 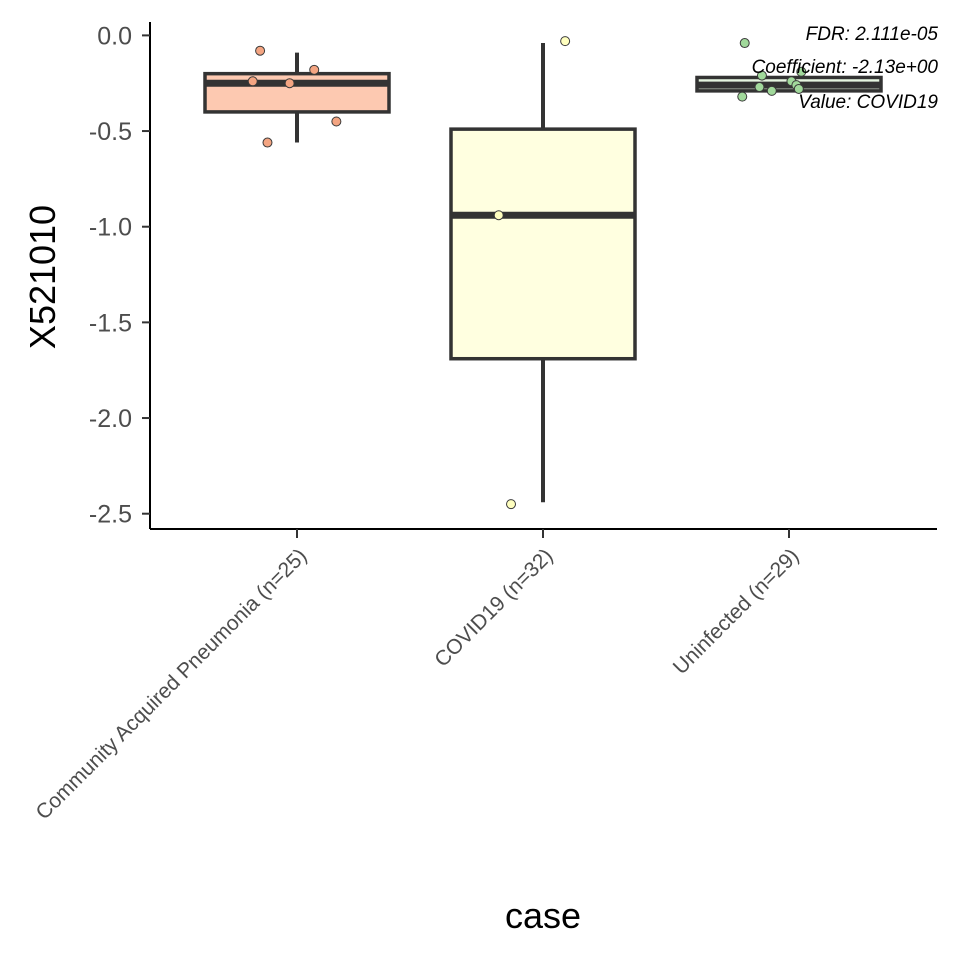 I want to click on x-tick-label: Uninfected (n=29), so click(x=736, y=611).